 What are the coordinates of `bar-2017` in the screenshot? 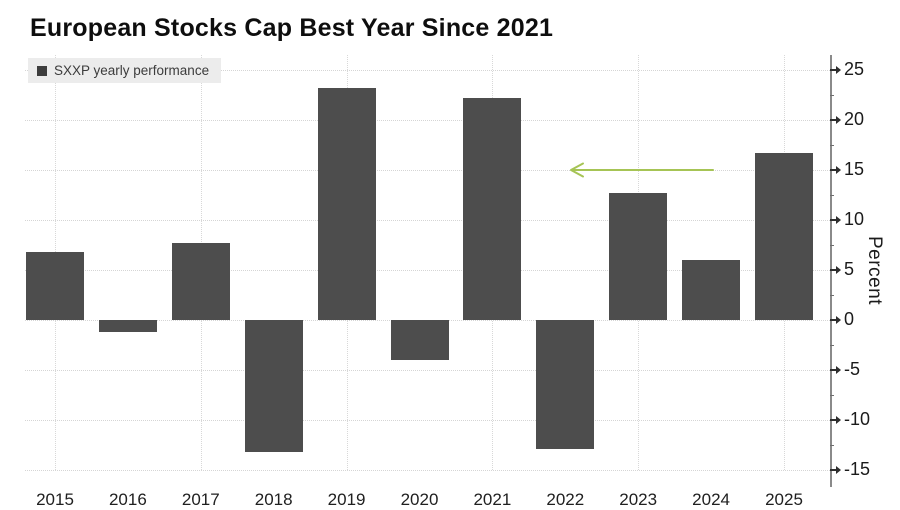 It's located at (200, 281).